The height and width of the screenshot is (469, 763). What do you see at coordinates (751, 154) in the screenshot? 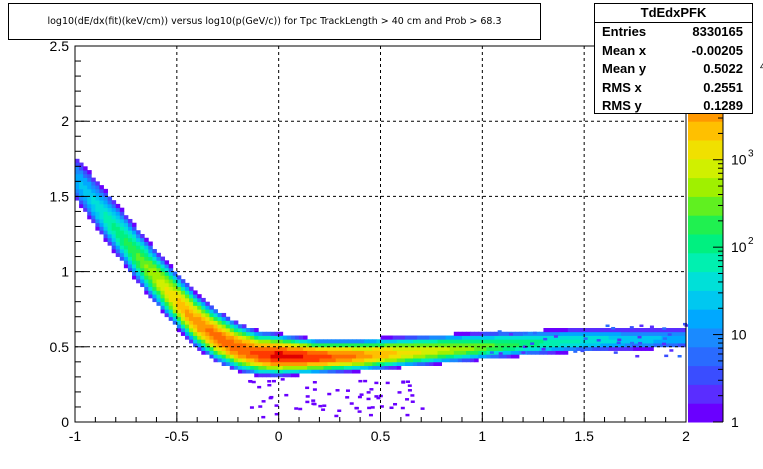
I see `colorbar-tick-exponent: 3` at bounding box center [751, 154].